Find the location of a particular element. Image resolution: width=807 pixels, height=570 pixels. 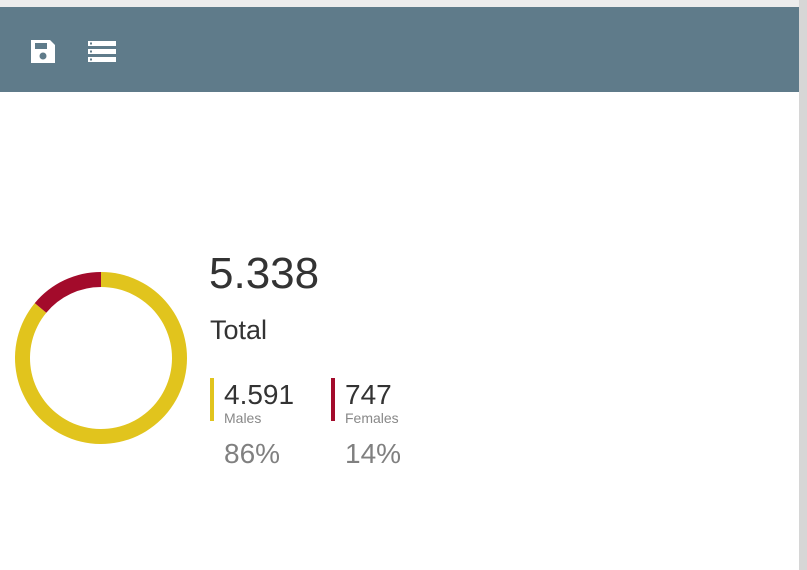

legend-value: 747 is located at coordinates (368, 394).